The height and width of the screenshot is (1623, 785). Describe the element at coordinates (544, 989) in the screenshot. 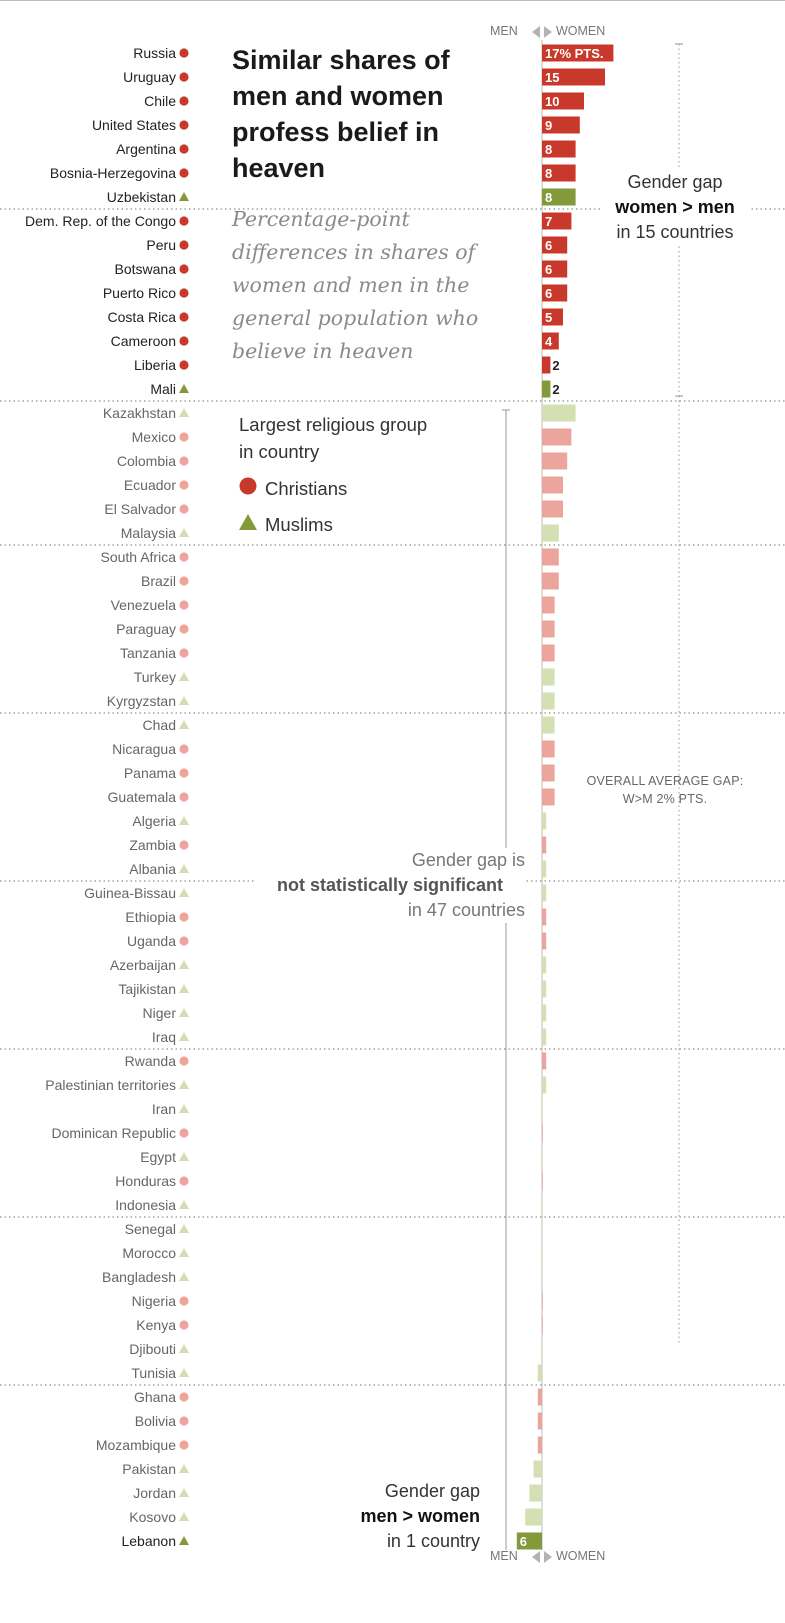

I see `bar-tajikistan` at that location.